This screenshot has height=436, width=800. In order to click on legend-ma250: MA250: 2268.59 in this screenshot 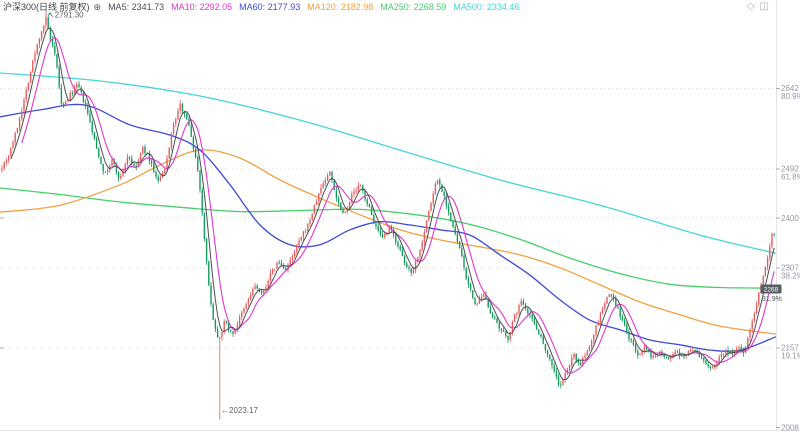, I will do `click(413, 7)`.